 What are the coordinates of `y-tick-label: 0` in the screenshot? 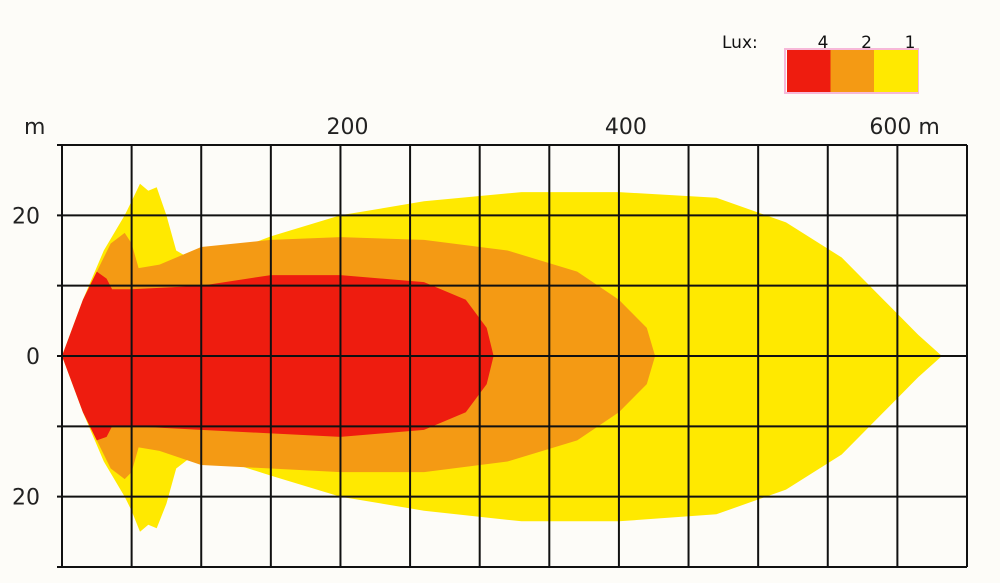 It's located at (33, 357).